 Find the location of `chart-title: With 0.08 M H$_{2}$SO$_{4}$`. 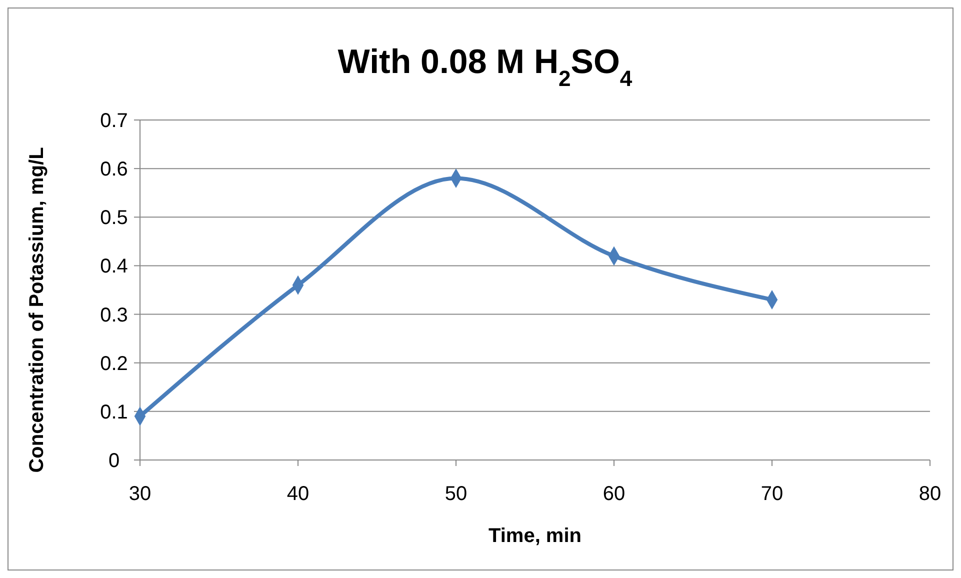

chart-title: With 0.08 M H$_{2}$SO$_{4}$ is located at coordinates (485, 66).